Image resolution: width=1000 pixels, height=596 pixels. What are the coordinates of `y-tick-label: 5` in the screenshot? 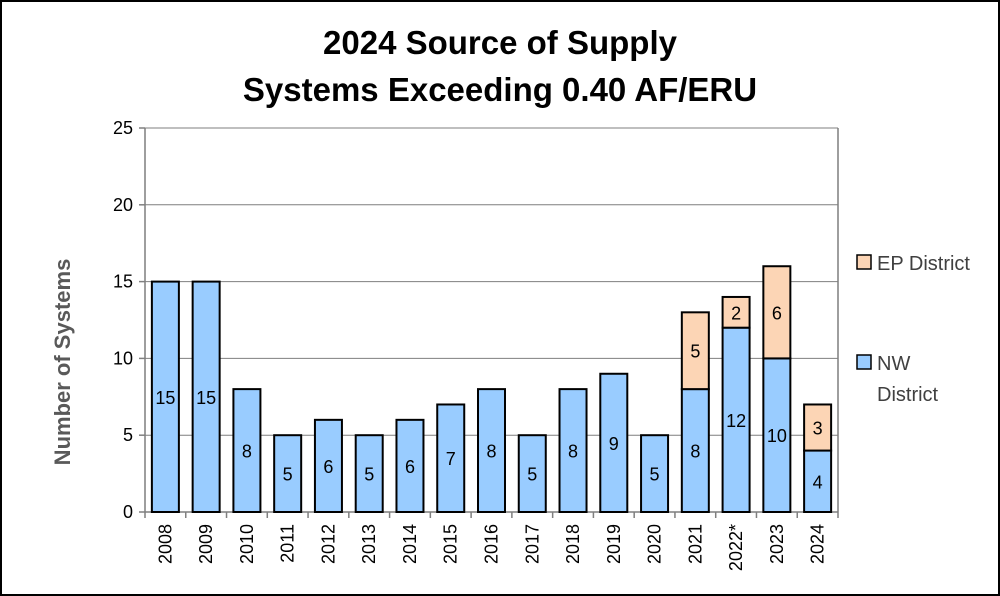 It's located at (128, 435).